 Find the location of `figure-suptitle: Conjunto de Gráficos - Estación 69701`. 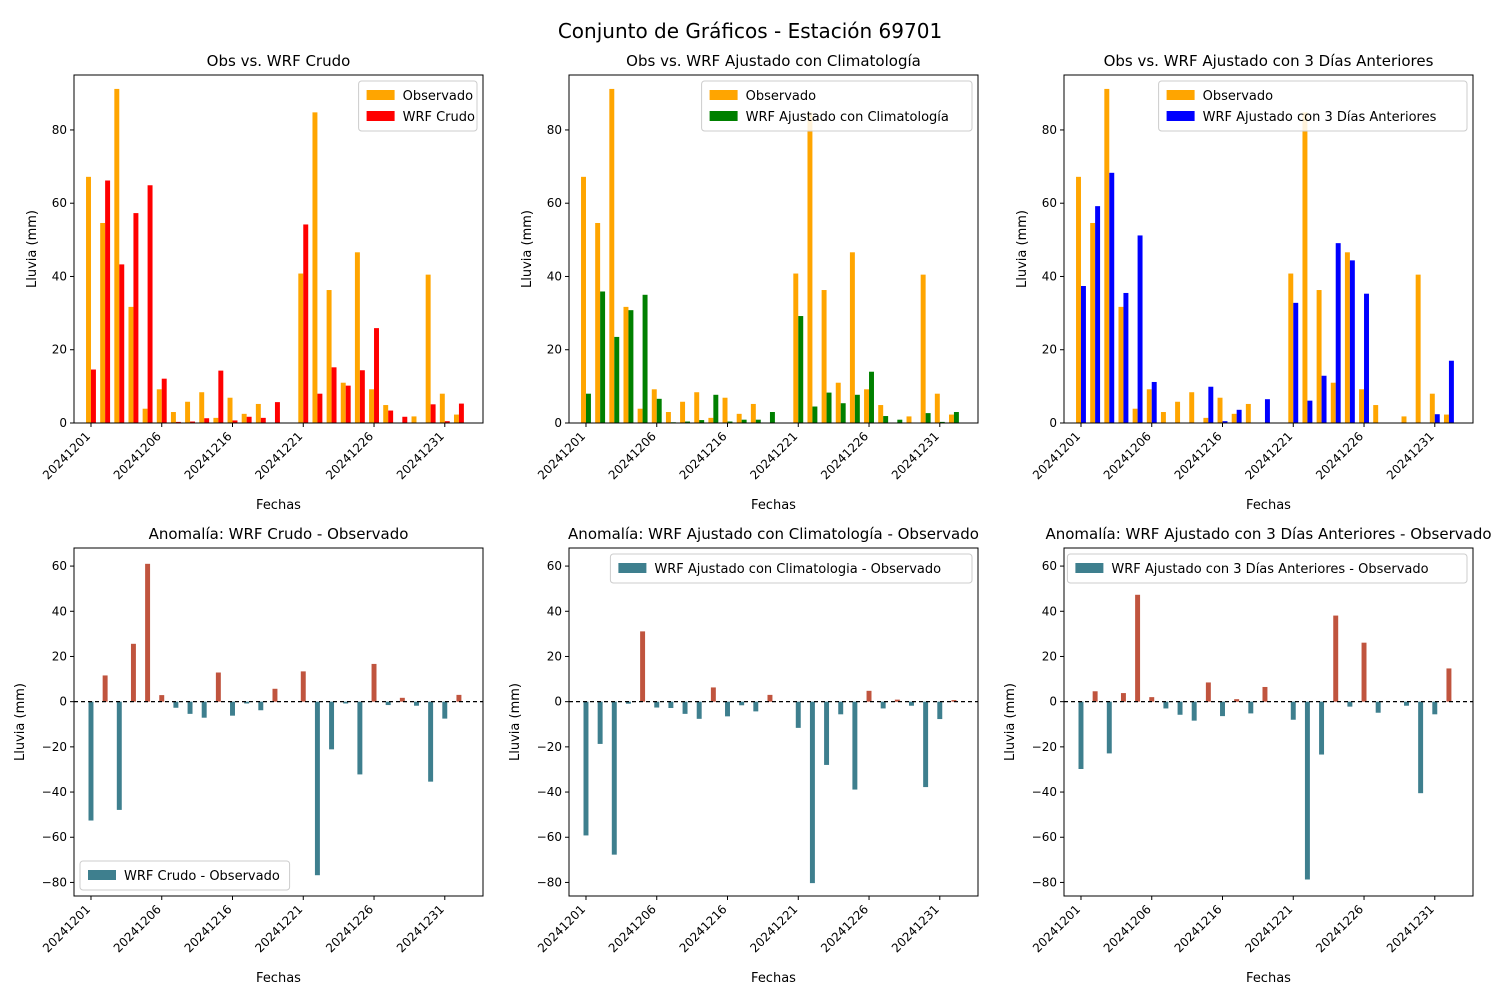

figure-suptitle: Conjunto de Gráficos - Estación 69701 is located at coordinates (750, 31).